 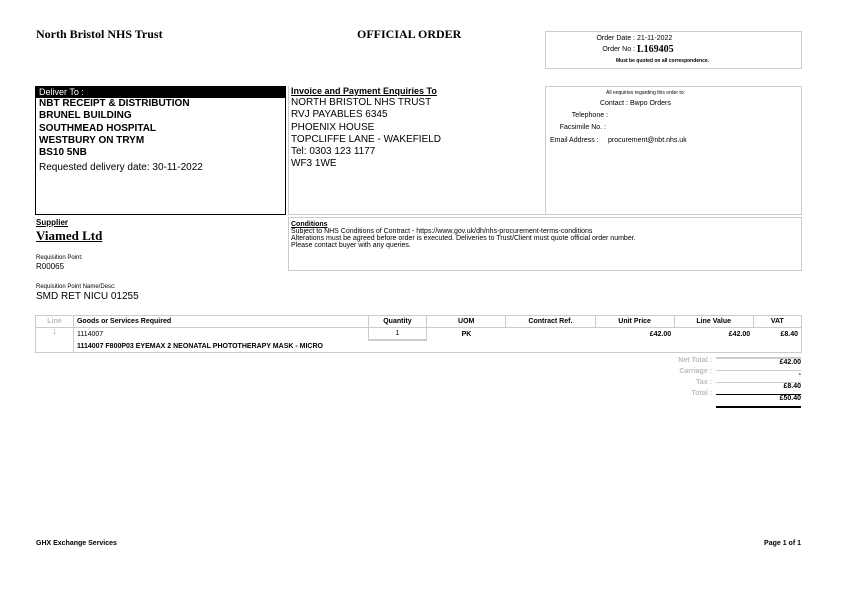 I want to click on deliver-line: BS10 5NB, so click(x=63, y=153).